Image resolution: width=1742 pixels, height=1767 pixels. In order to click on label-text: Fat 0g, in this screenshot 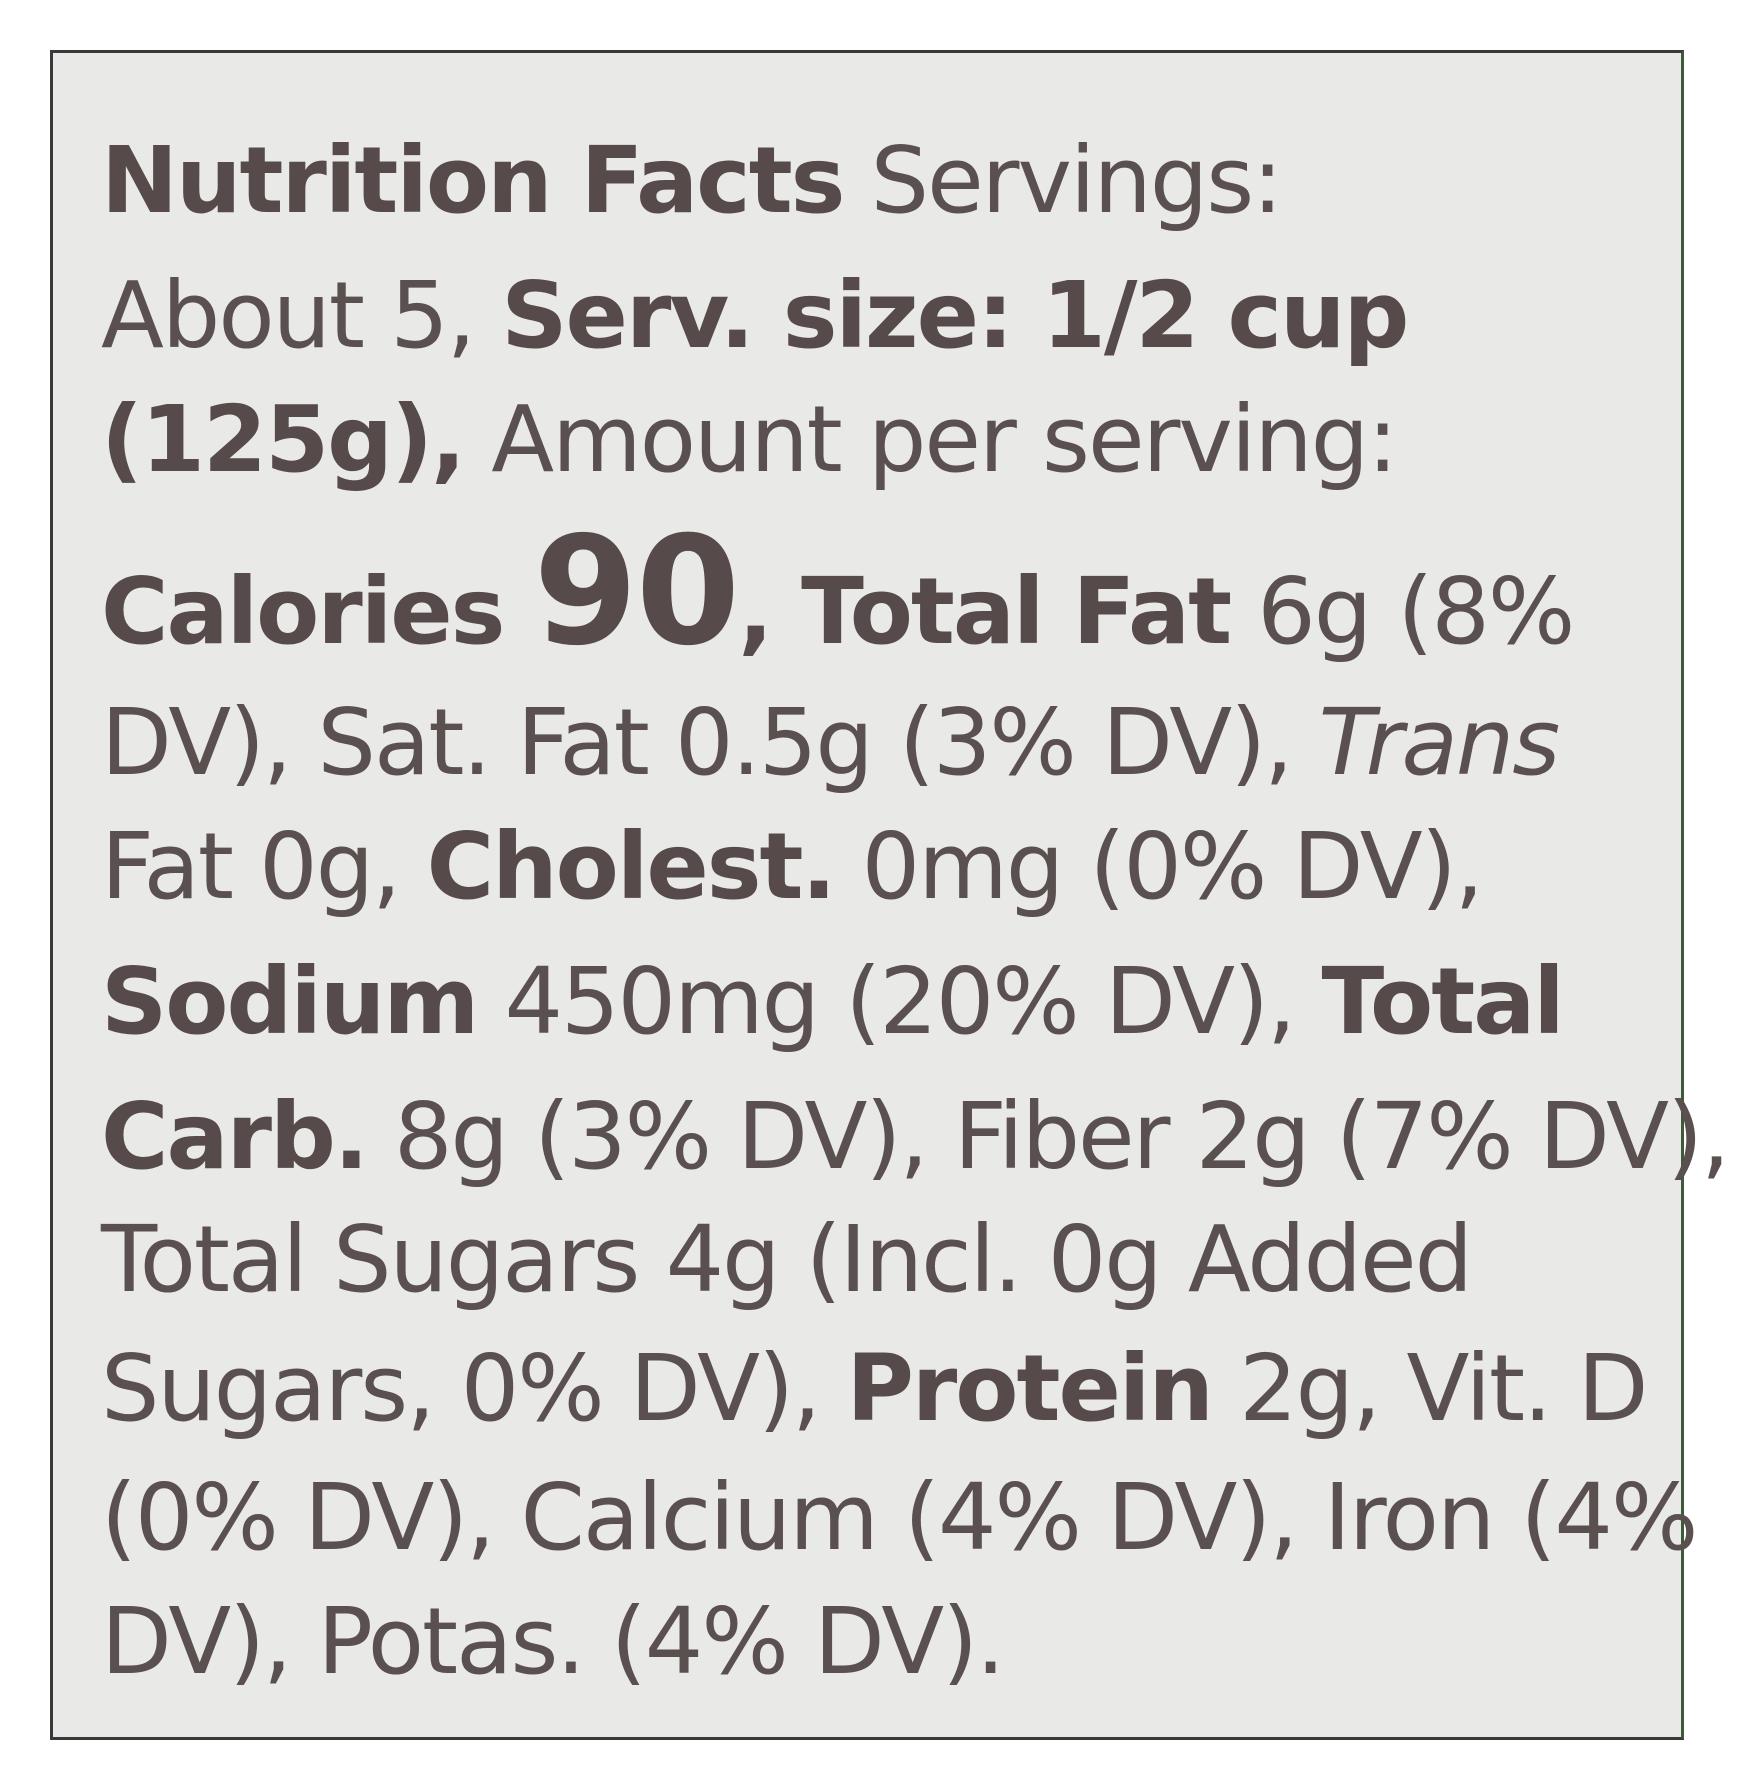, I will do `click(264, 866)`.